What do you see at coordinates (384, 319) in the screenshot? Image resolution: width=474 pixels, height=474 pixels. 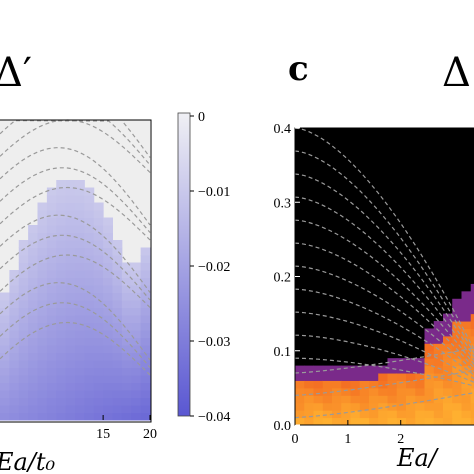 I see `right-dashed-curve` at bounding box center [384, 319].